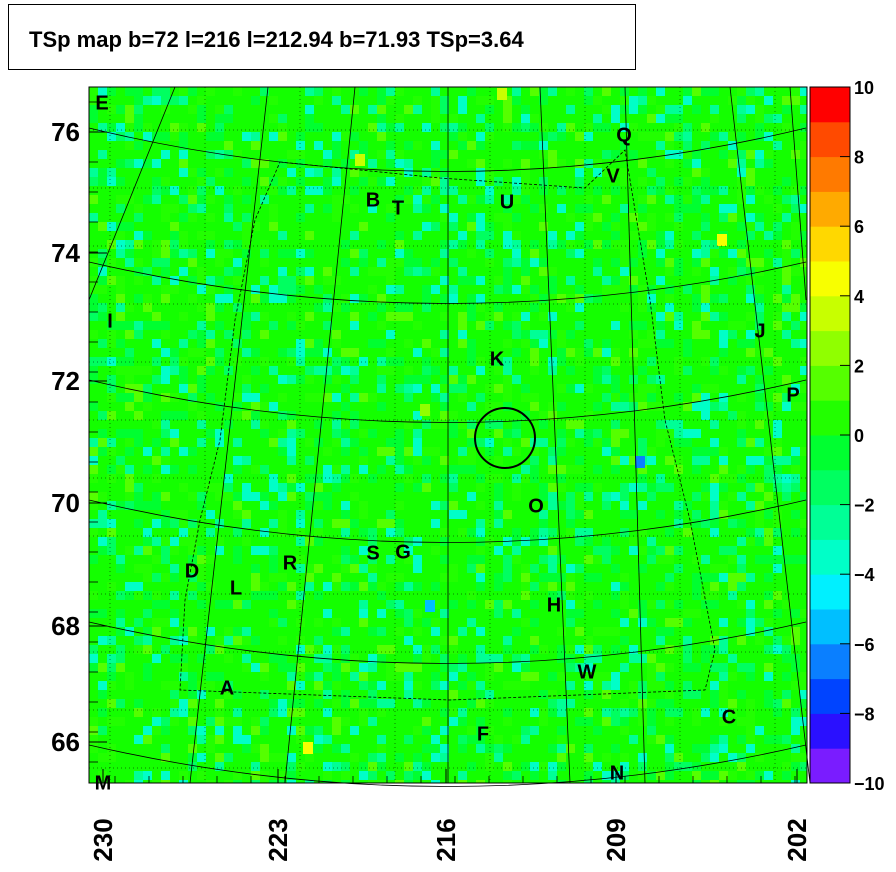 This screenshot has height=872, width=896. Describe the element at coordinates (373, 200) in the screenshot. I see `source-label-b: B` at that location.